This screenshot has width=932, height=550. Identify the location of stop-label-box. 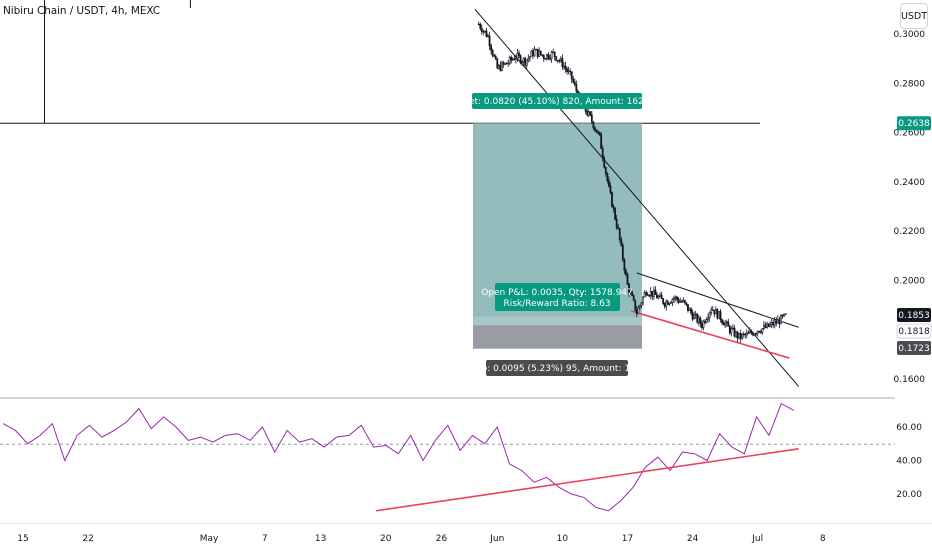
(557, 368).